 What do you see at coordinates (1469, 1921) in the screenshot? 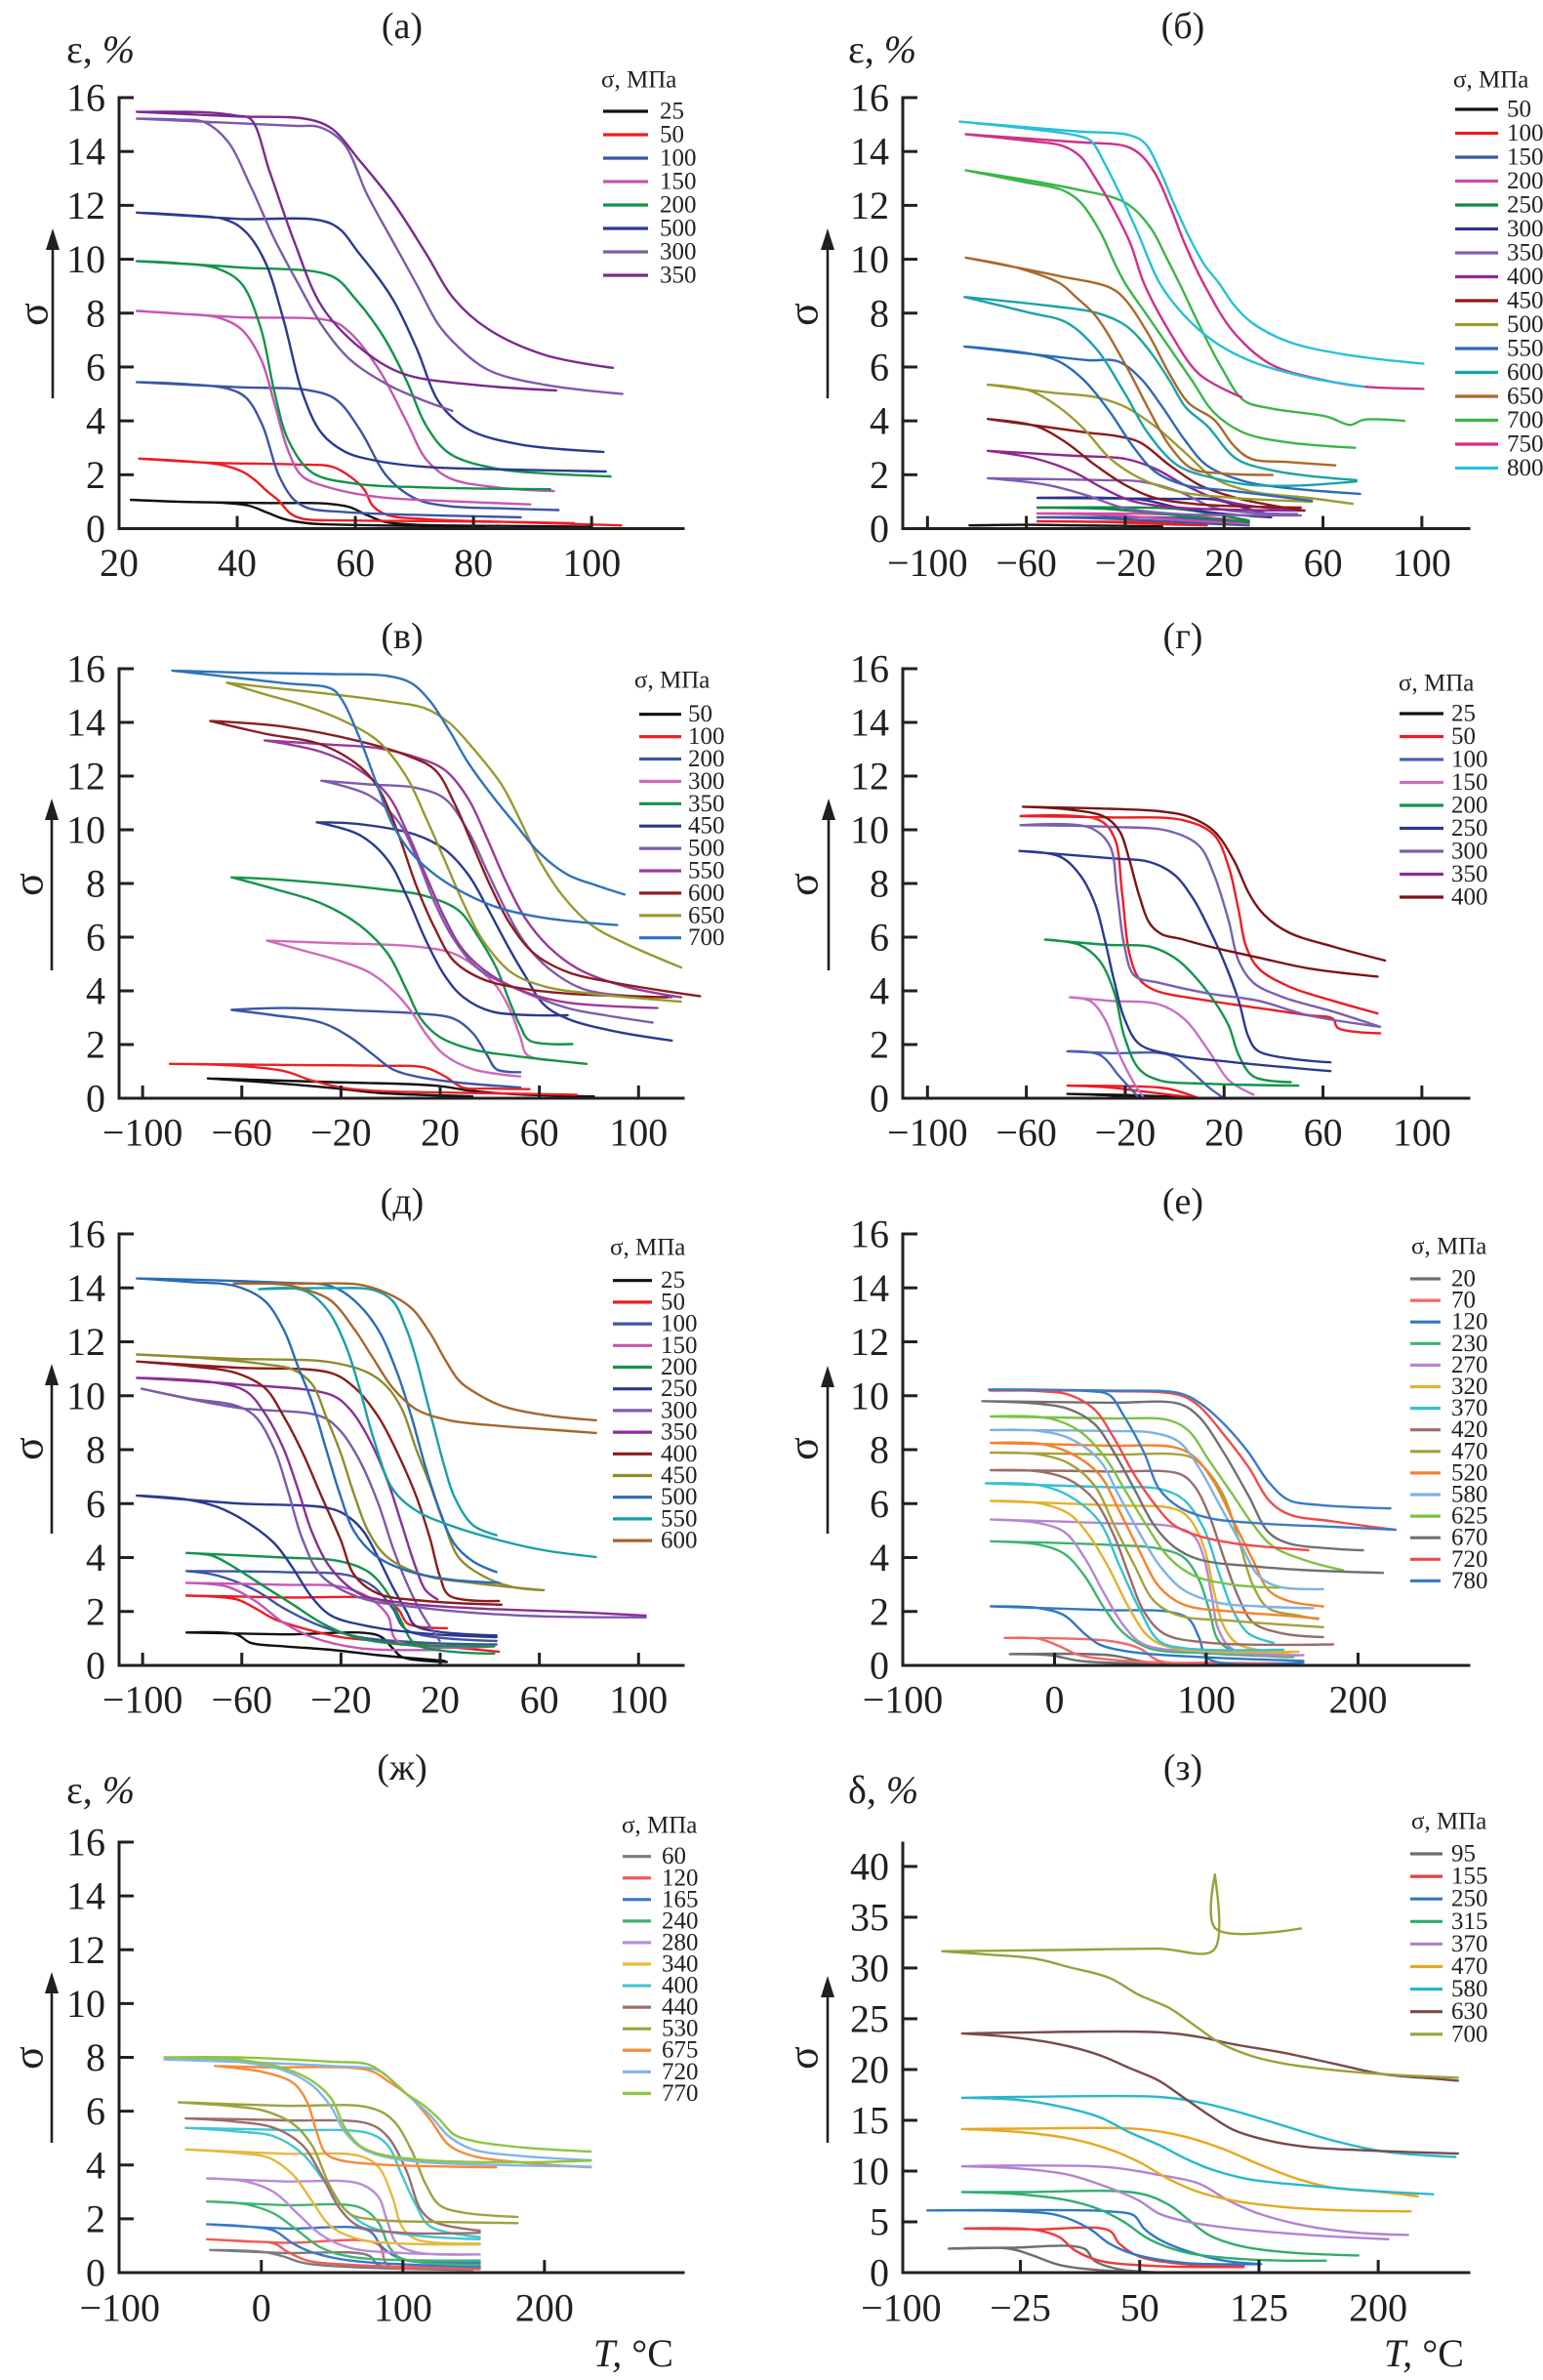
I see `legend-label: 315` at bounding box center [1469, 1921].